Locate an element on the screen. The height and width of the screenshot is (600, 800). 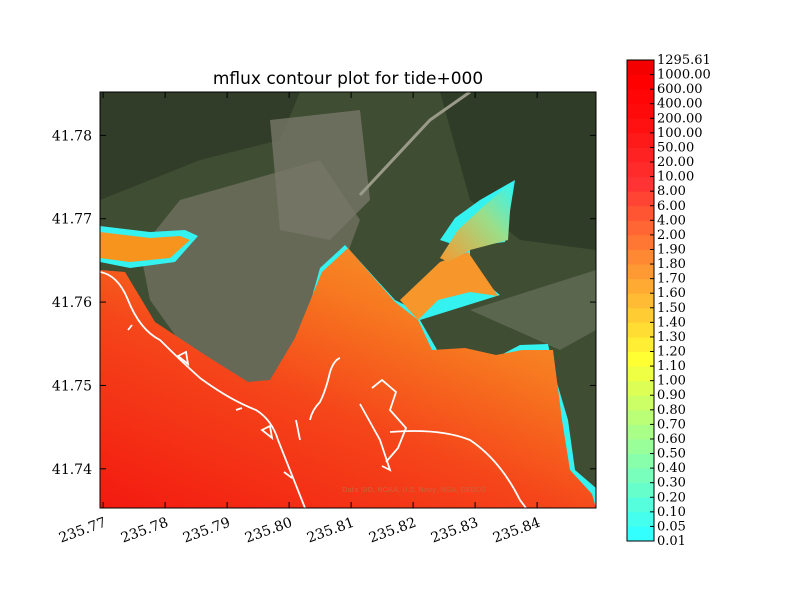
colorbar-label: 1.00 is located at coordinates (671, 381).